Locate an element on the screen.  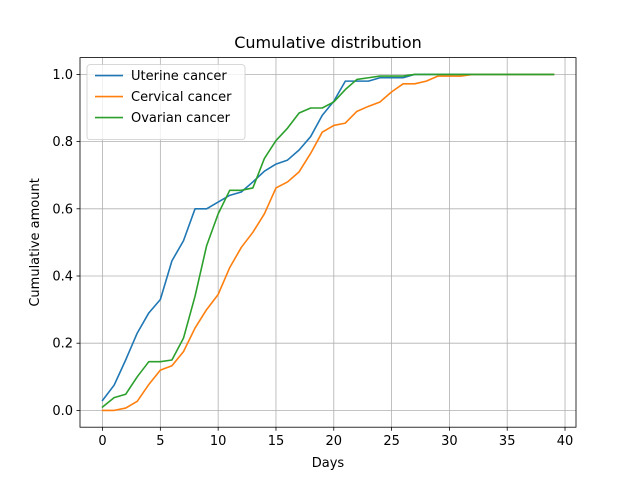
chart-title: Cumulative distribution is located at coordinates (328, 42).